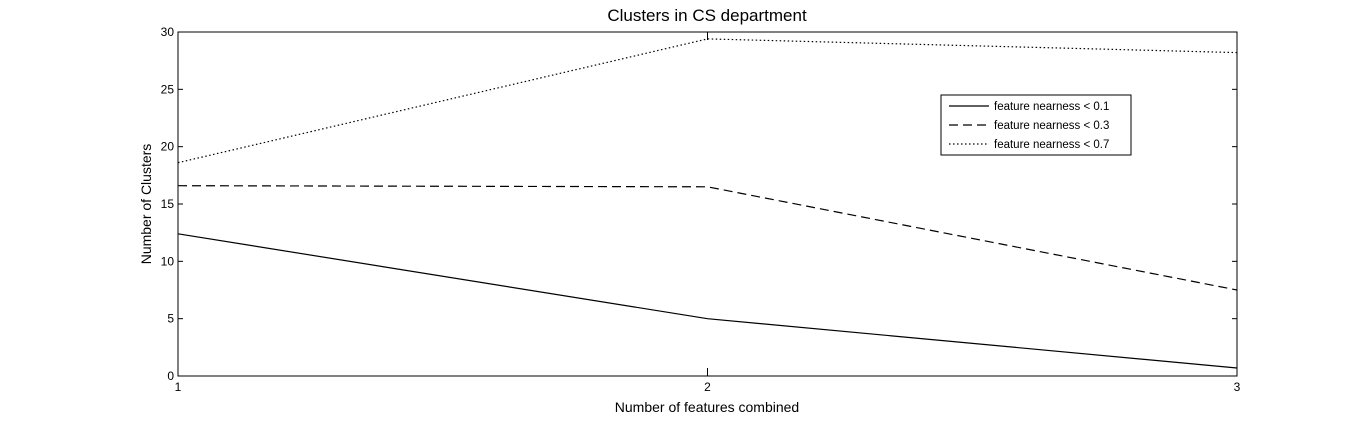 The width and height of the screenshot is (1366, 423). I want to click on legend-label: feature nearness < 0.7, so click(1051, 145).